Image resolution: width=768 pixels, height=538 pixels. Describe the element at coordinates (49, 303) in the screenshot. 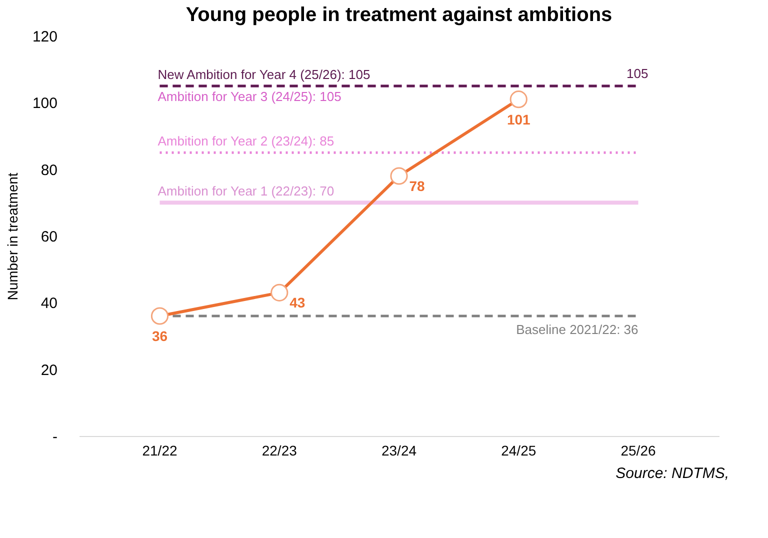

I see `y-tick-label: 40` at that location.